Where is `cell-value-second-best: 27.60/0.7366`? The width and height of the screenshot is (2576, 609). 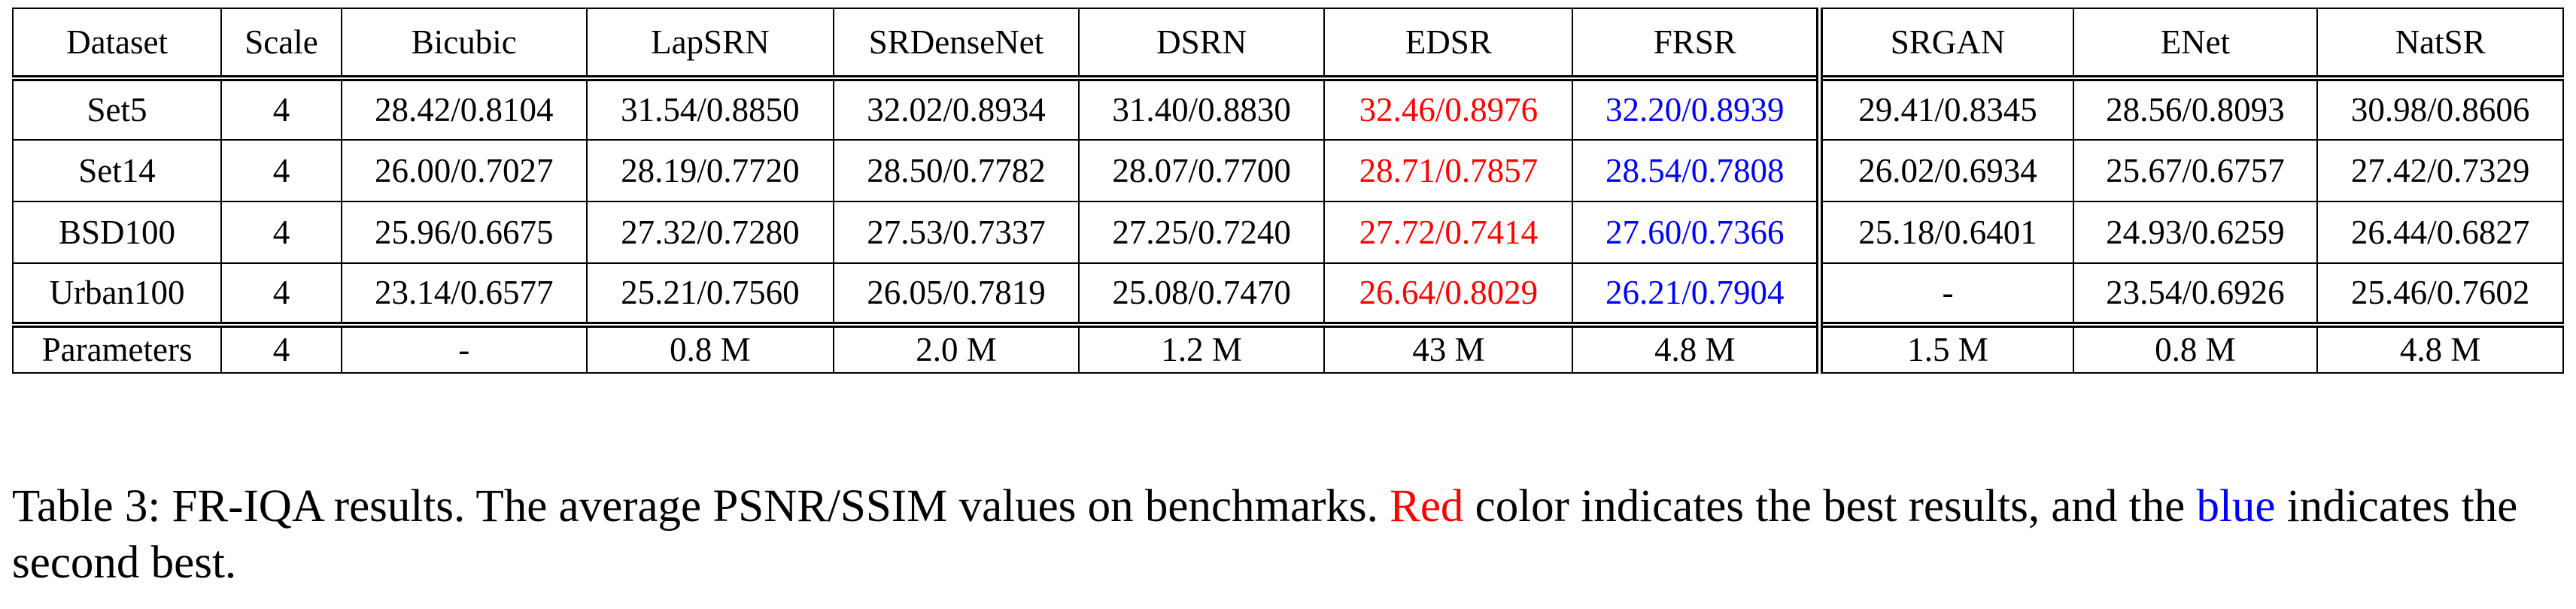 cell-value-second-best: 27.60/0.7366 is located at coordinates (1697, 232).